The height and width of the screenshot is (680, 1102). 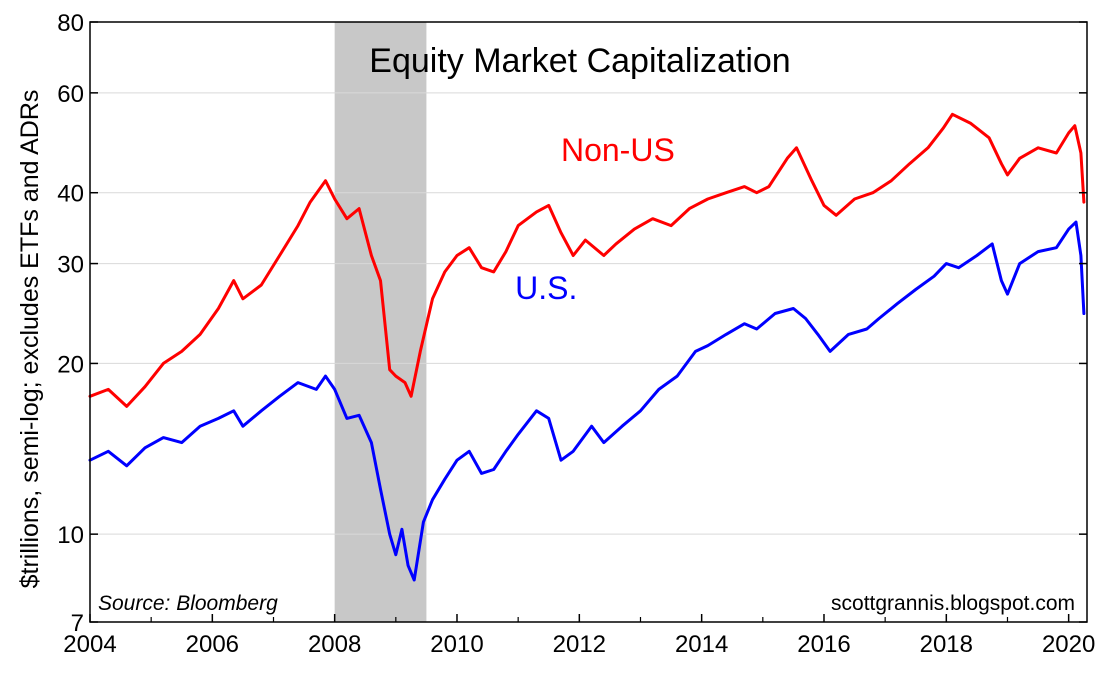 I want to click on y-tick-label: 10, so click(x=70, y=535).